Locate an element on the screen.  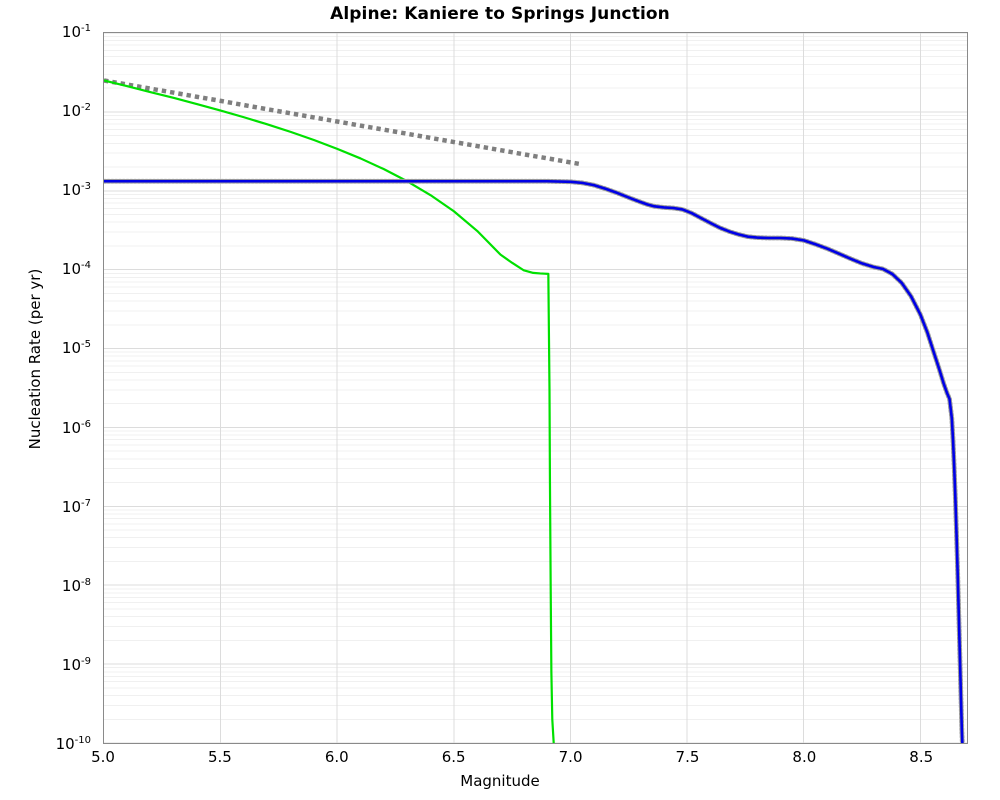
y-axis-label: Nucleation Rate (per yr) is located at coordinates (35, 359).